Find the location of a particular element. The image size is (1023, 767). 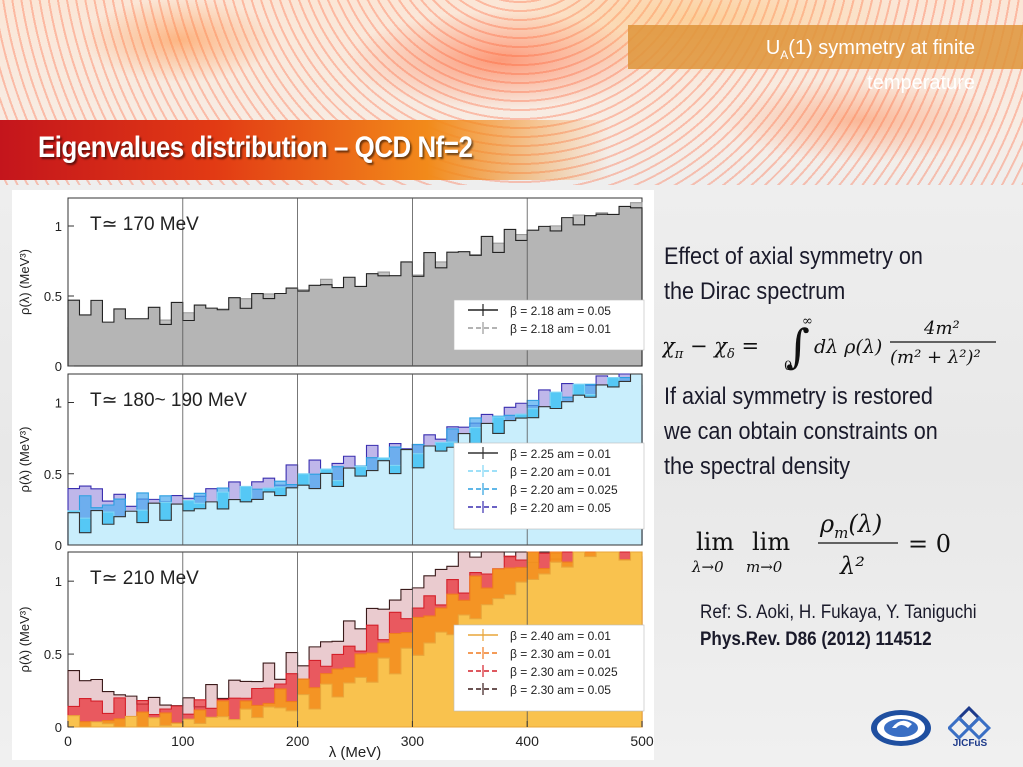

eq-denominator: (m² + λ²)² is located at coordinates (935, 357).